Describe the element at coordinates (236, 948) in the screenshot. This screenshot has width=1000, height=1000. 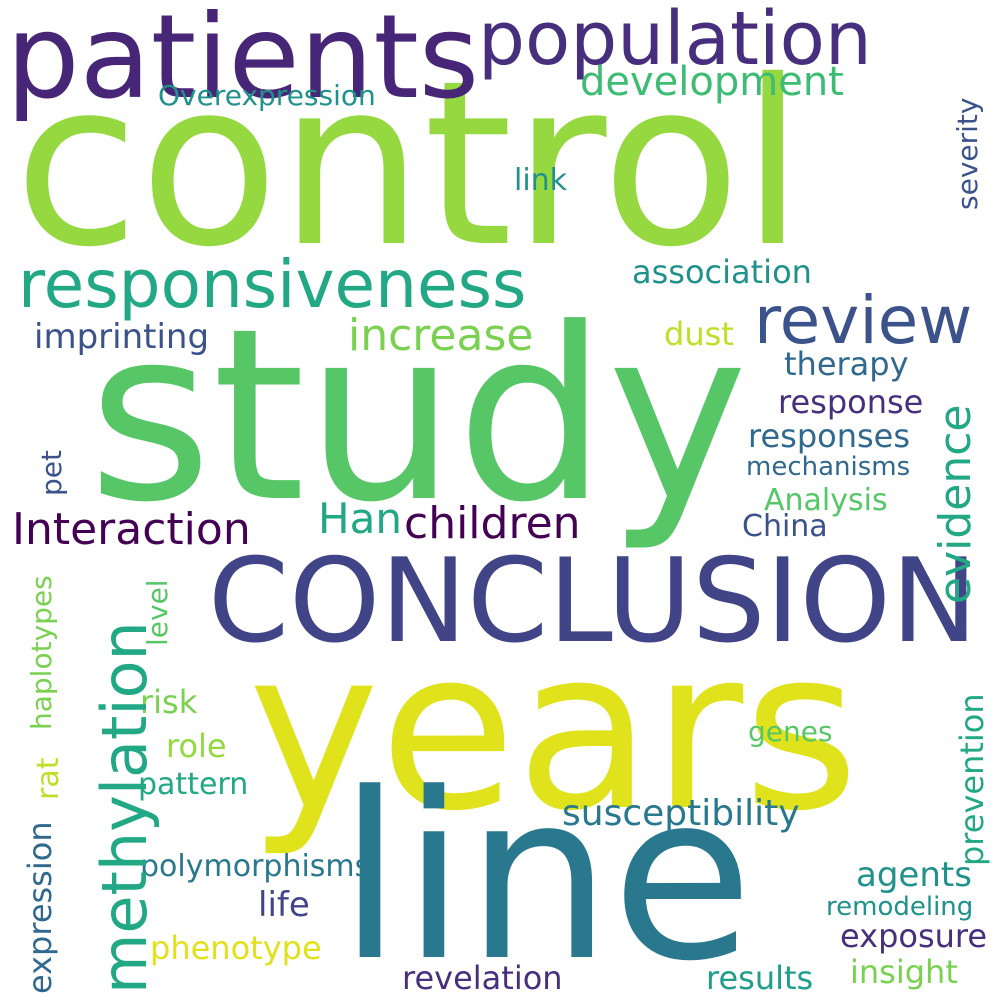
I see `word-phenotype: phenotype` at that location.